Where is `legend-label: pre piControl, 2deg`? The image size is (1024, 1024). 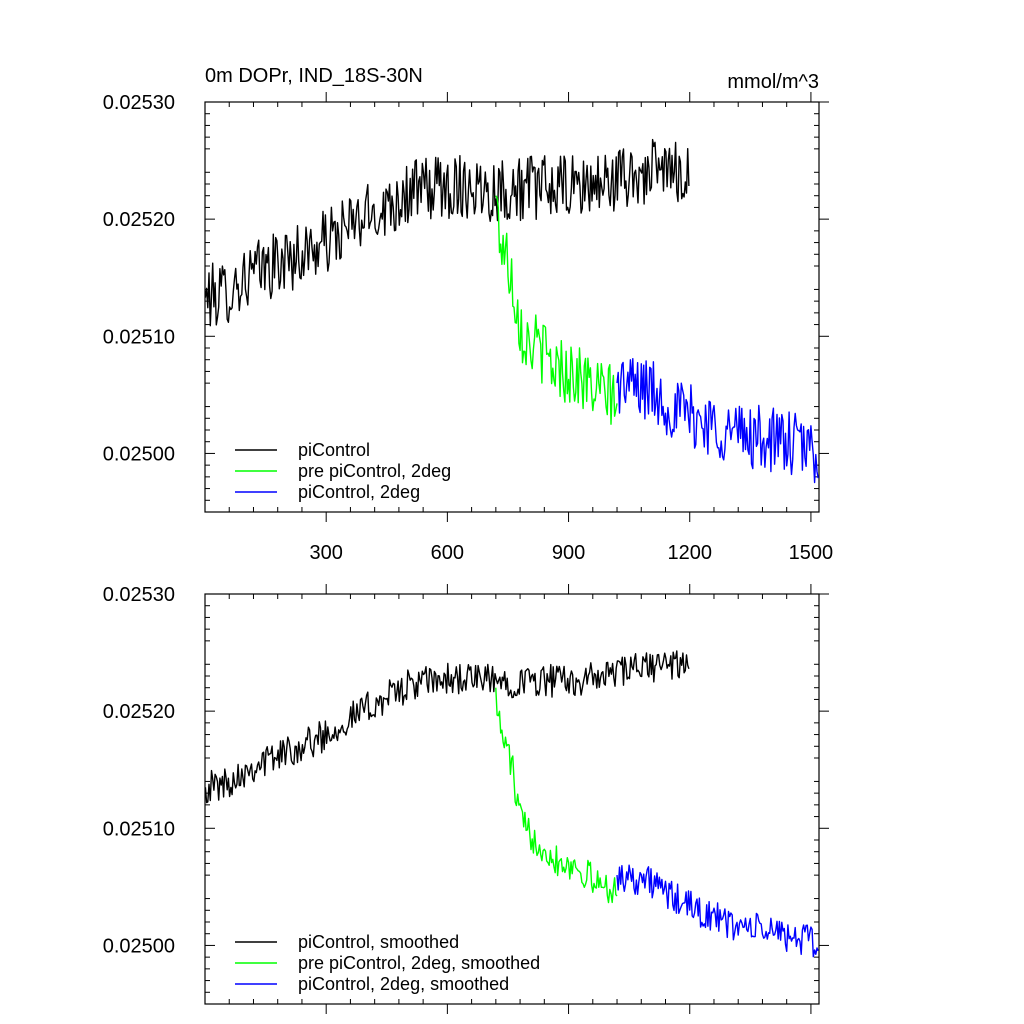 legend-label: pre piControl, 2deg is located at coordinates (374, 471).